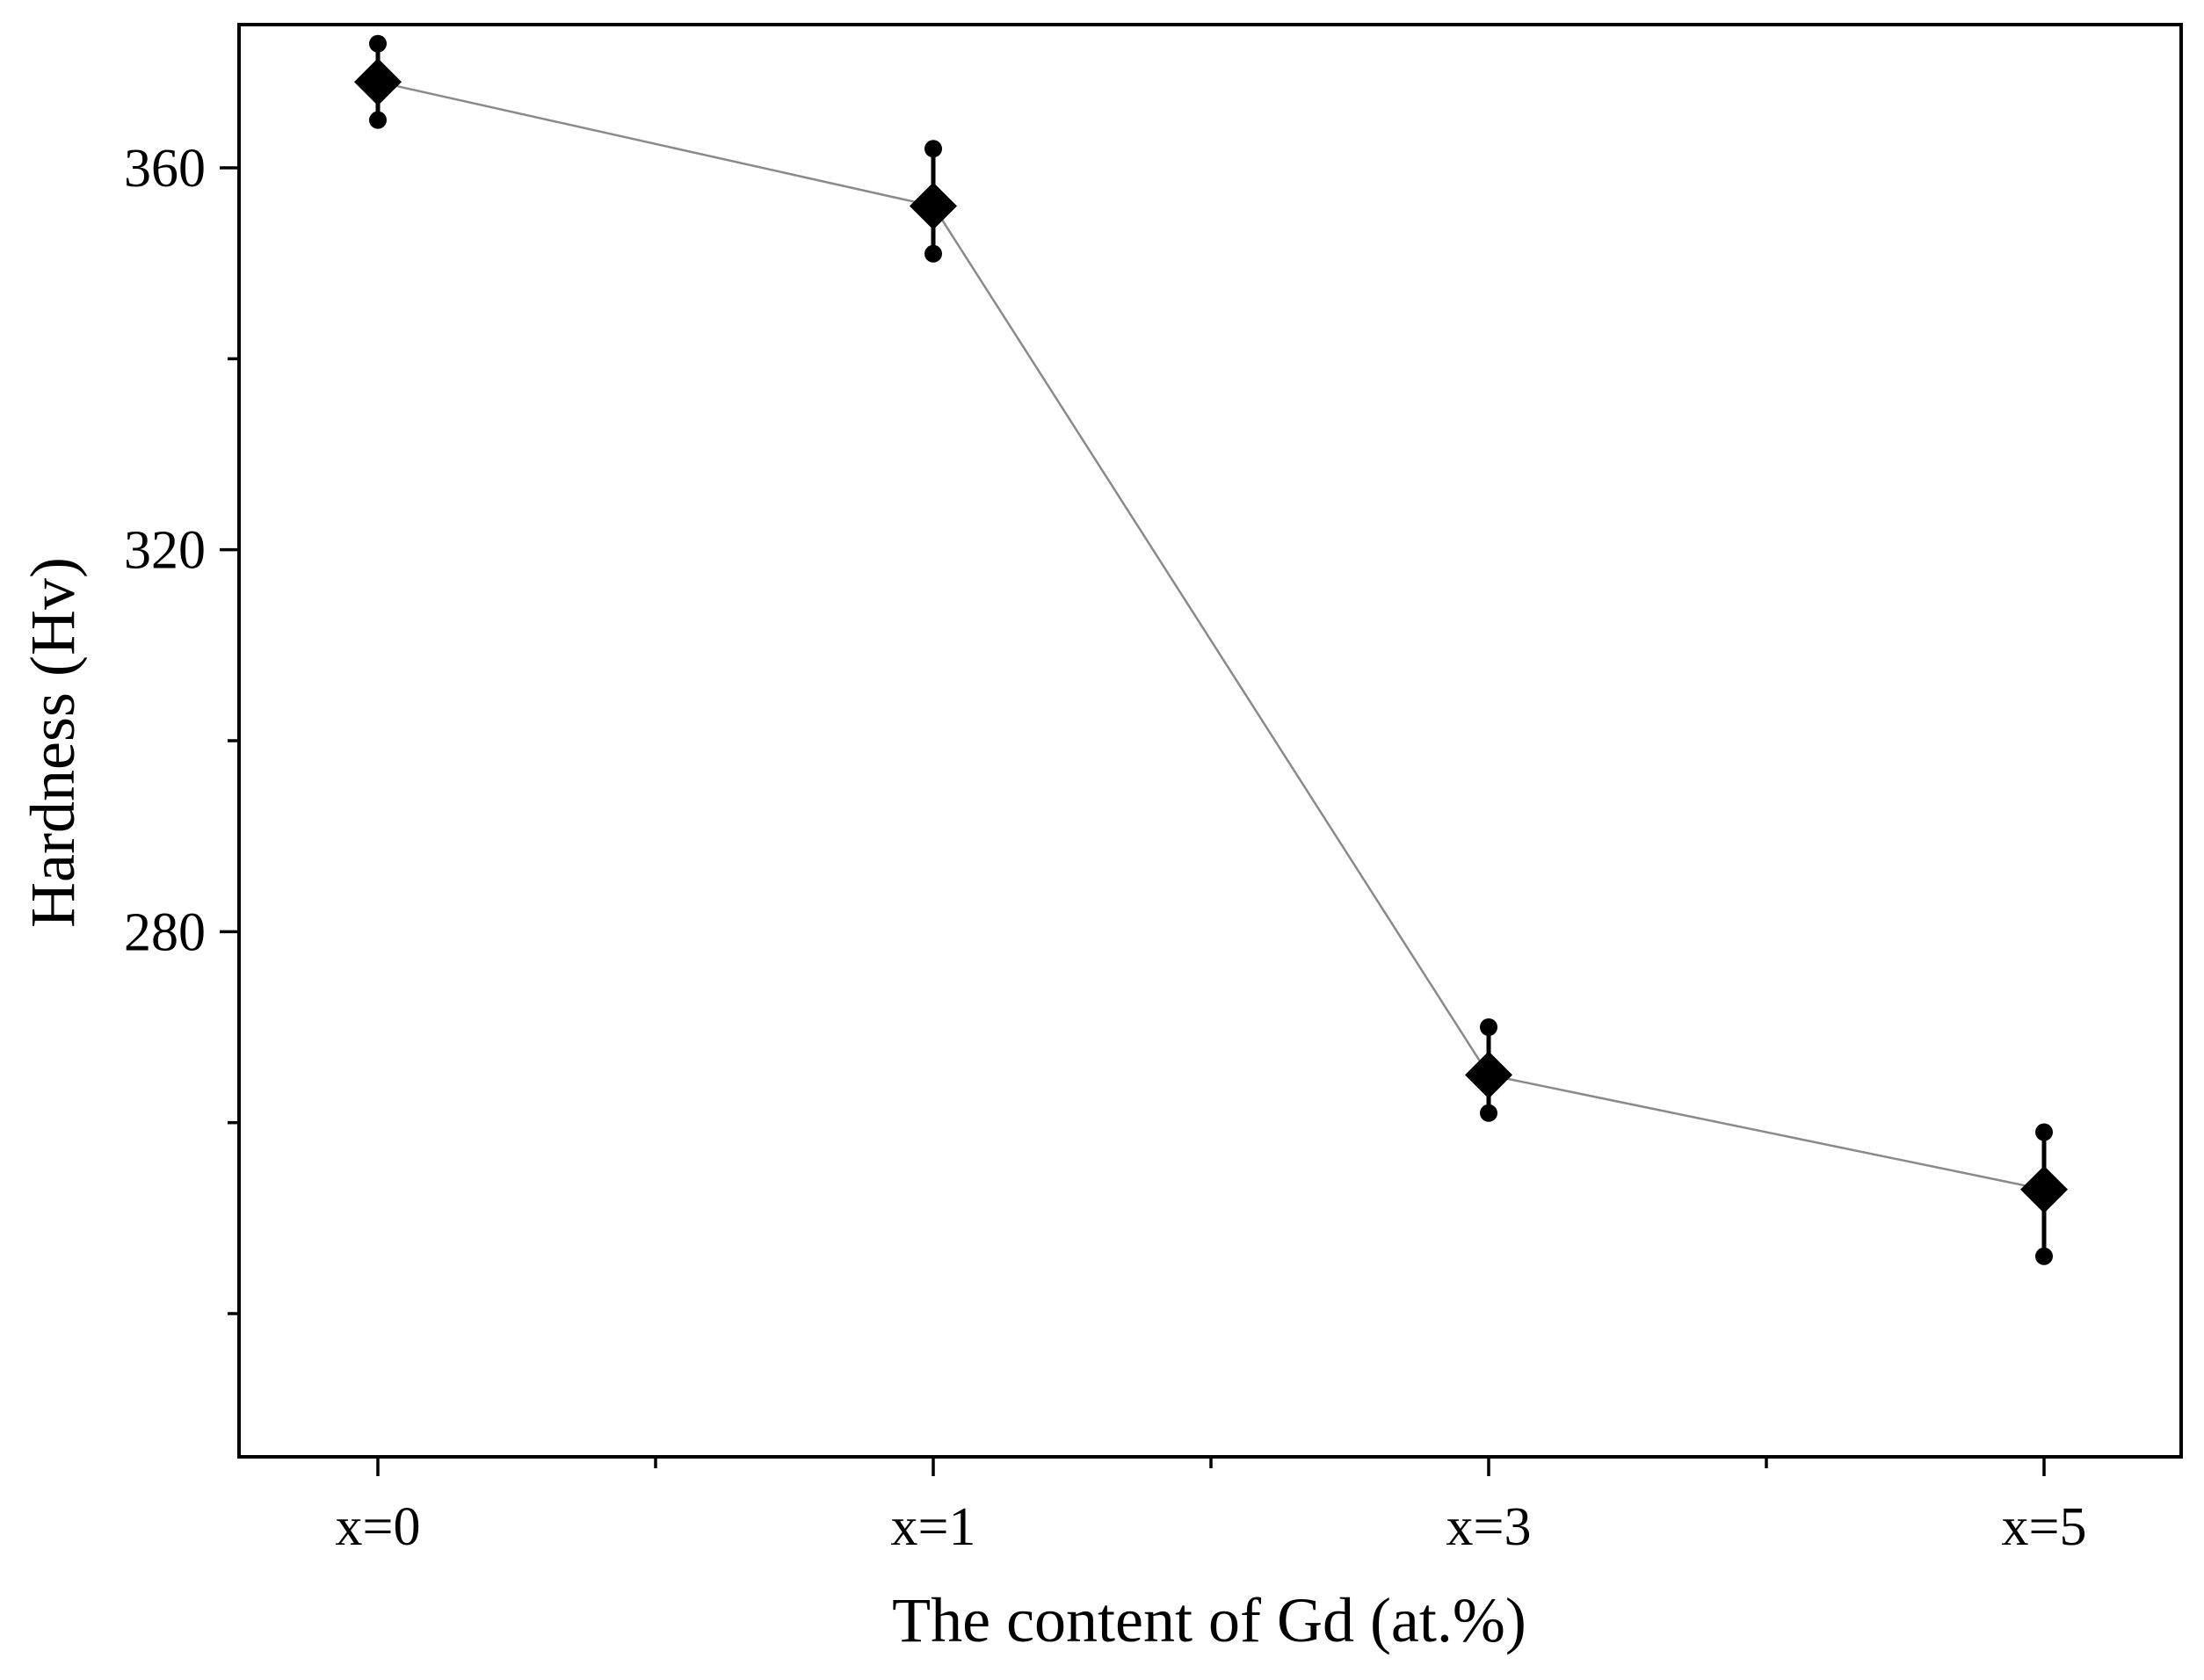  Describe the element at coordinates (379, 1527) in the screenshot. I see `x-tick-label: x=0` at that location.